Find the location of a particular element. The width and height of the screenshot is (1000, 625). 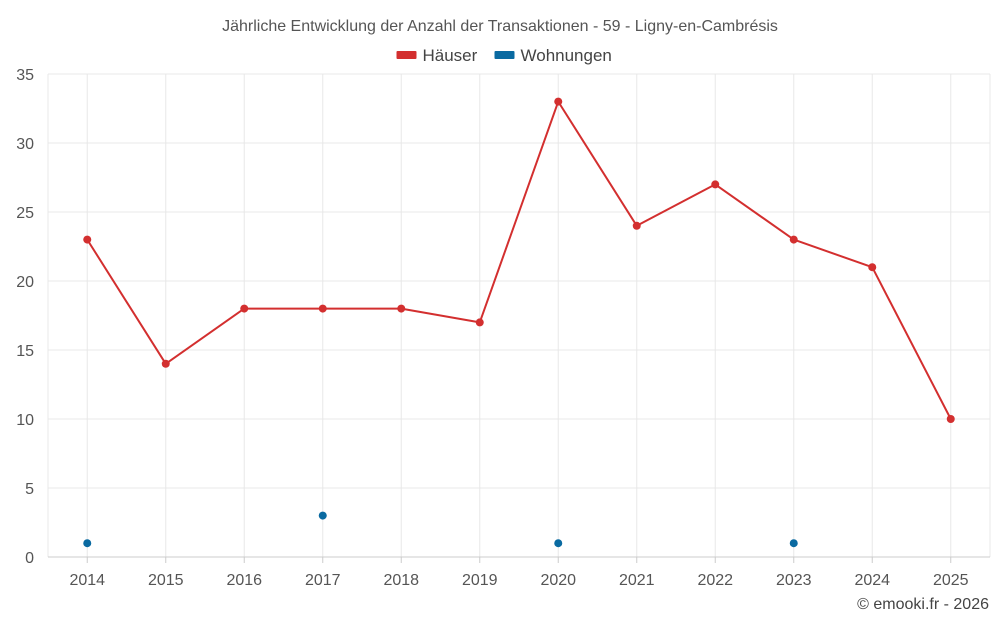

x-tick-label: 2021 is located at coordinates (637, 580).